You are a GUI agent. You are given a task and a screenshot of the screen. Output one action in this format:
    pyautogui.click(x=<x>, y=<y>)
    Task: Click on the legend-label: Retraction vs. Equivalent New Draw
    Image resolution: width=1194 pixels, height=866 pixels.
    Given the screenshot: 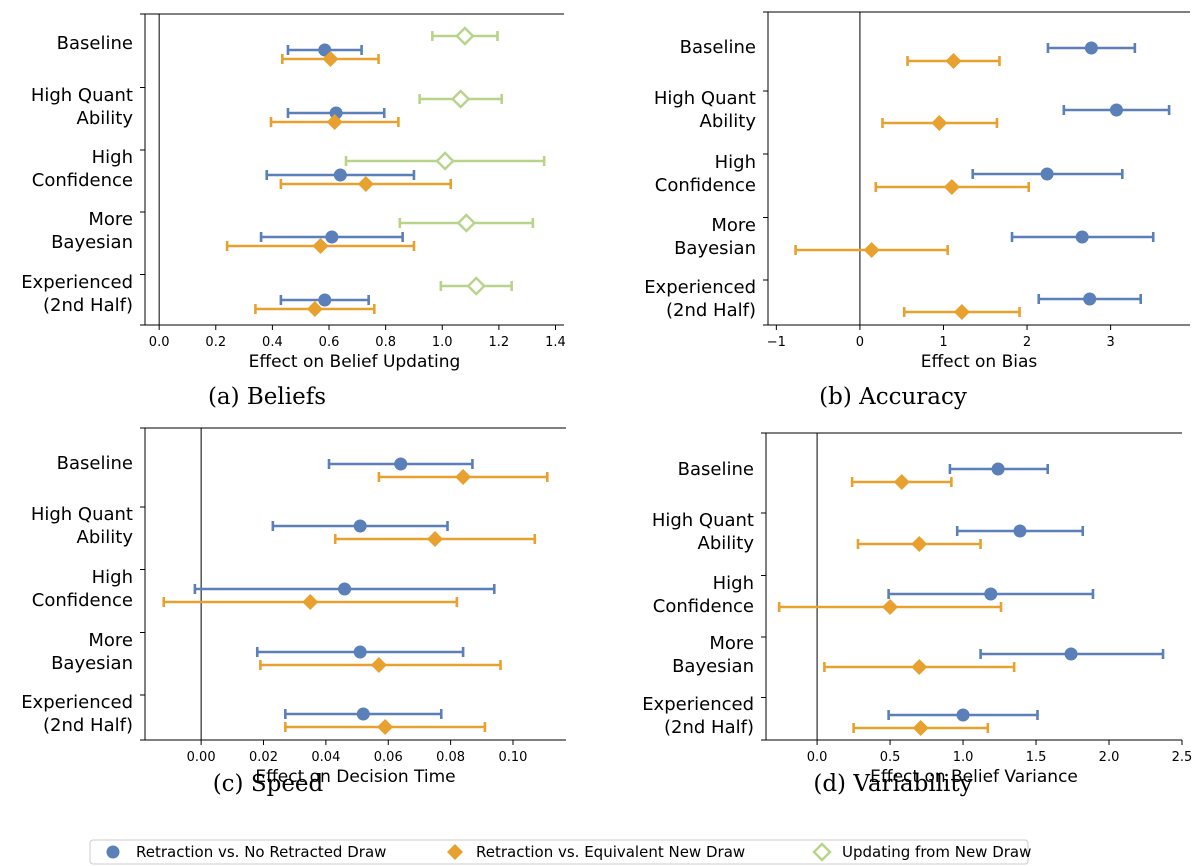 What is the action you would take?
    pyautogui.click(x=610, y=852)
    